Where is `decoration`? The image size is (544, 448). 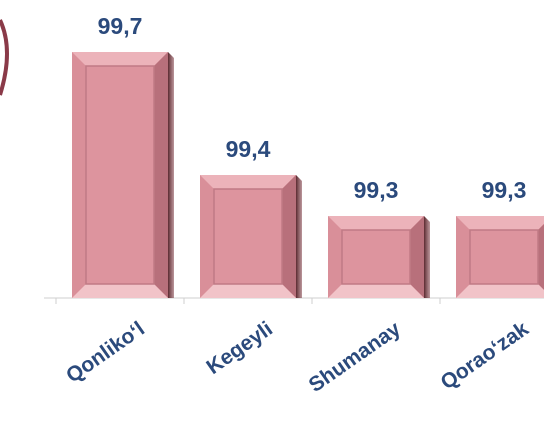 decoration is located at coordinates (4, 57).